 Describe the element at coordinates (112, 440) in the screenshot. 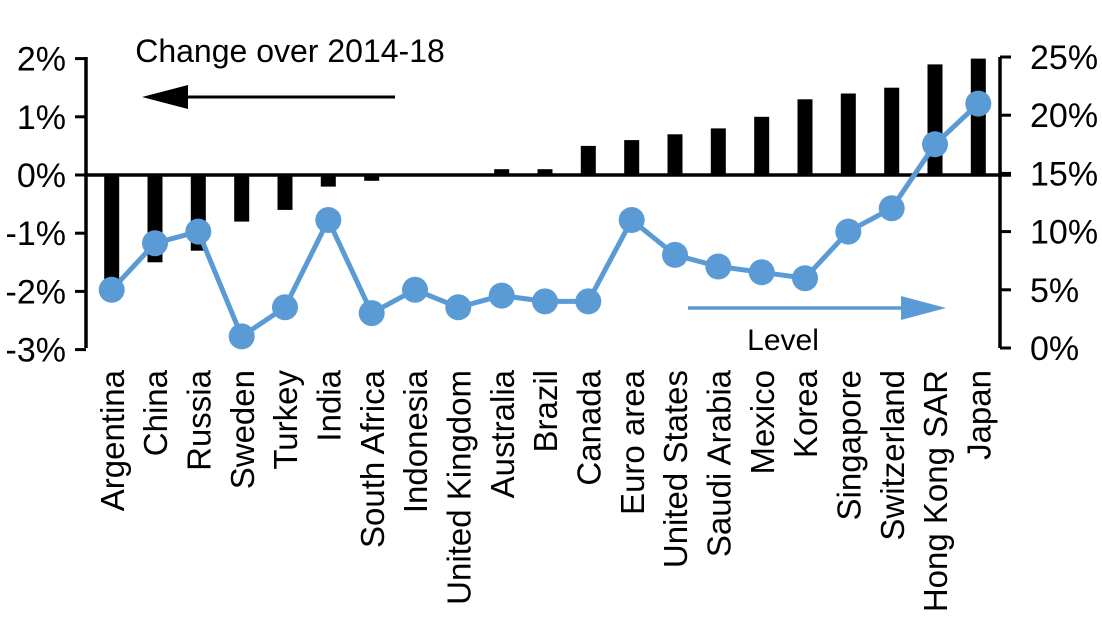

I see `x-axis-label-argentina: Argentina` at that location.